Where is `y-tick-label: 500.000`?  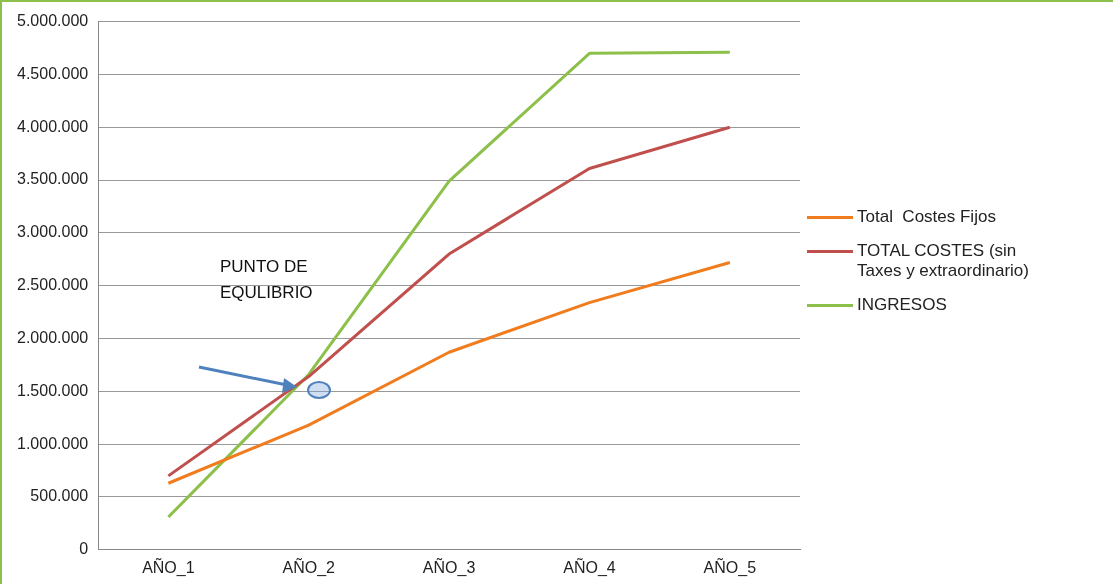
y-tick-label: 500.000 is located at coordinates (59, 496).